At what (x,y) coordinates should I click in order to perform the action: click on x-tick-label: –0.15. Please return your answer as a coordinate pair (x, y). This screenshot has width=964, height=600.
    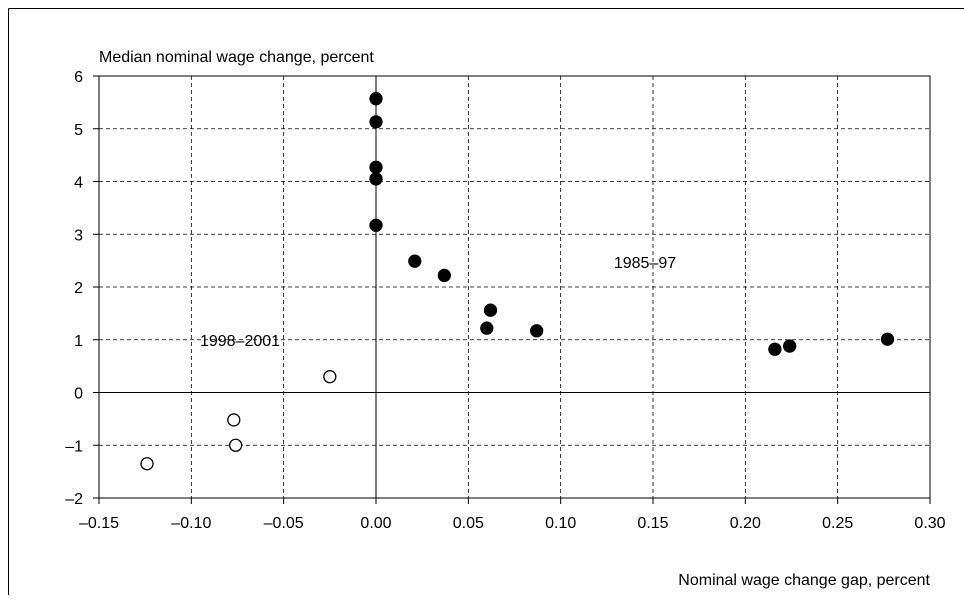
    Looking at the image, I should click on (99, 523).